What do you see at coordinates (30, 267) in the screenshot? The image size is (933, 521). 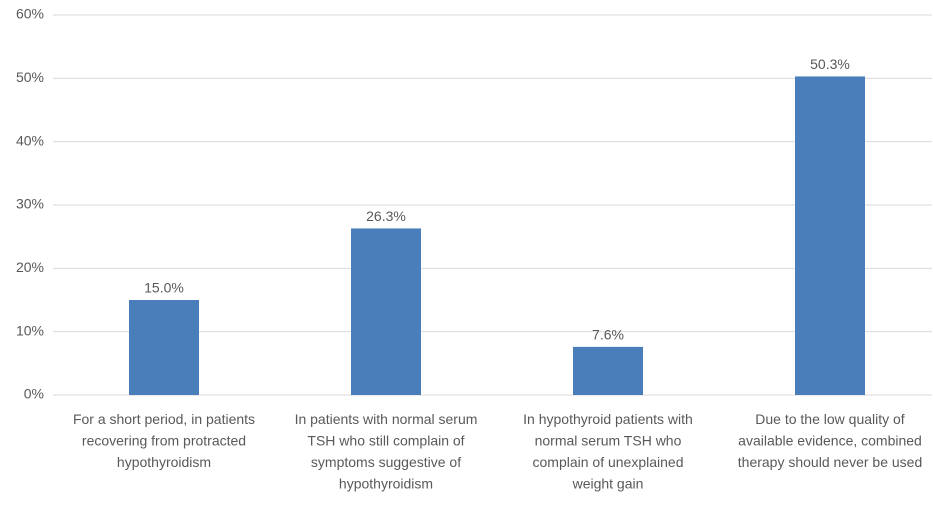 I see `y-tick-label: 20%` at bounding box center [30, 267].